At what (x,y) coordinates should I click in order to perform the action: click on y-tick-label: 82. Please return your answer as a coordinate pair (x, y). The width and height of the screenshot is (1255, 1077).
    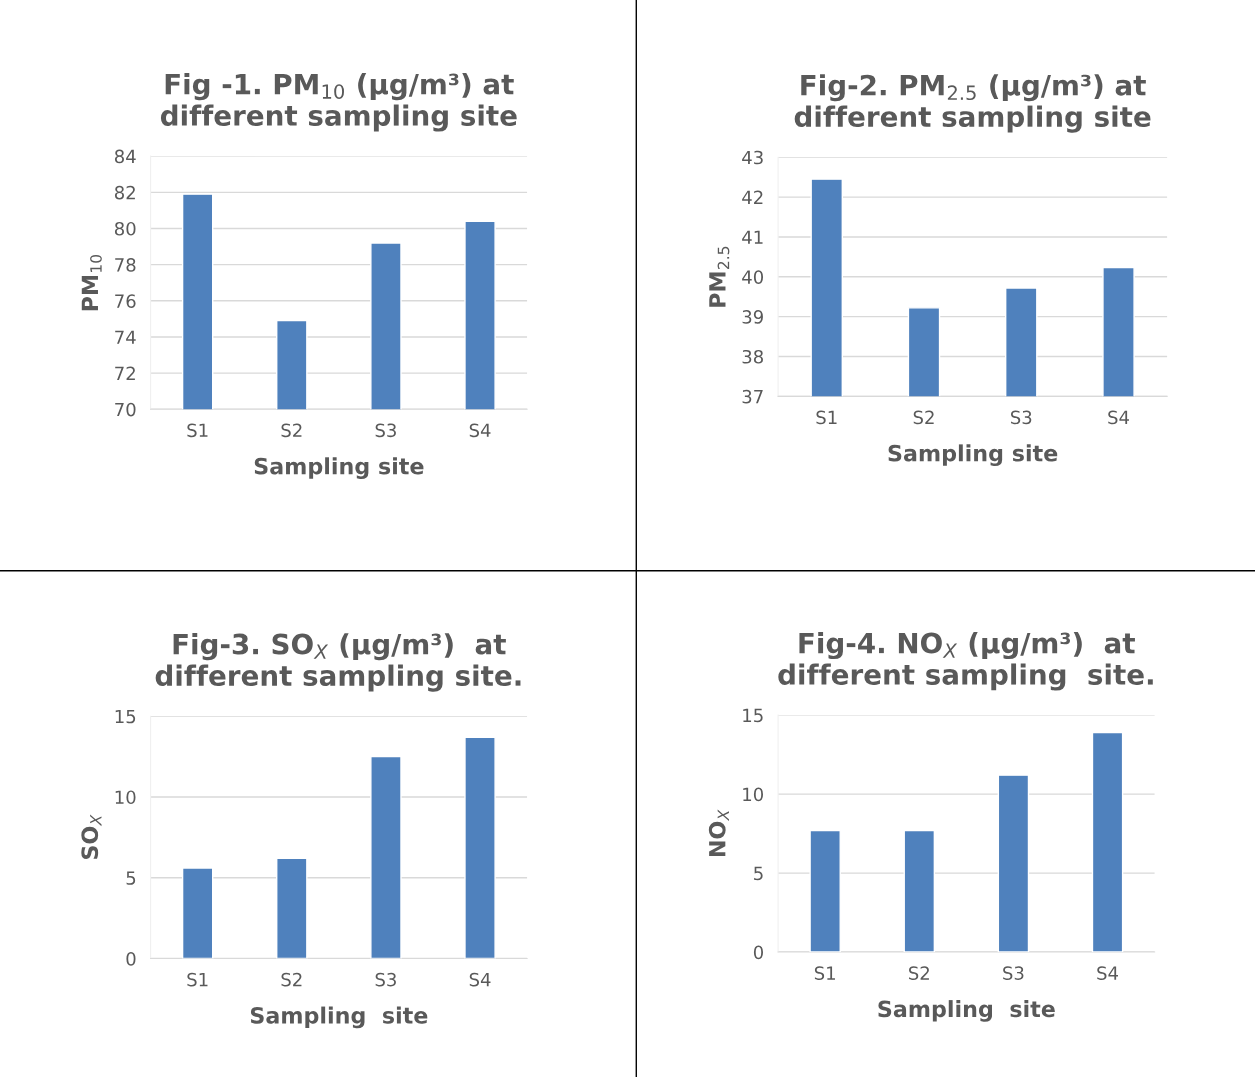
    Looking at the image, I should click on (124, 192).